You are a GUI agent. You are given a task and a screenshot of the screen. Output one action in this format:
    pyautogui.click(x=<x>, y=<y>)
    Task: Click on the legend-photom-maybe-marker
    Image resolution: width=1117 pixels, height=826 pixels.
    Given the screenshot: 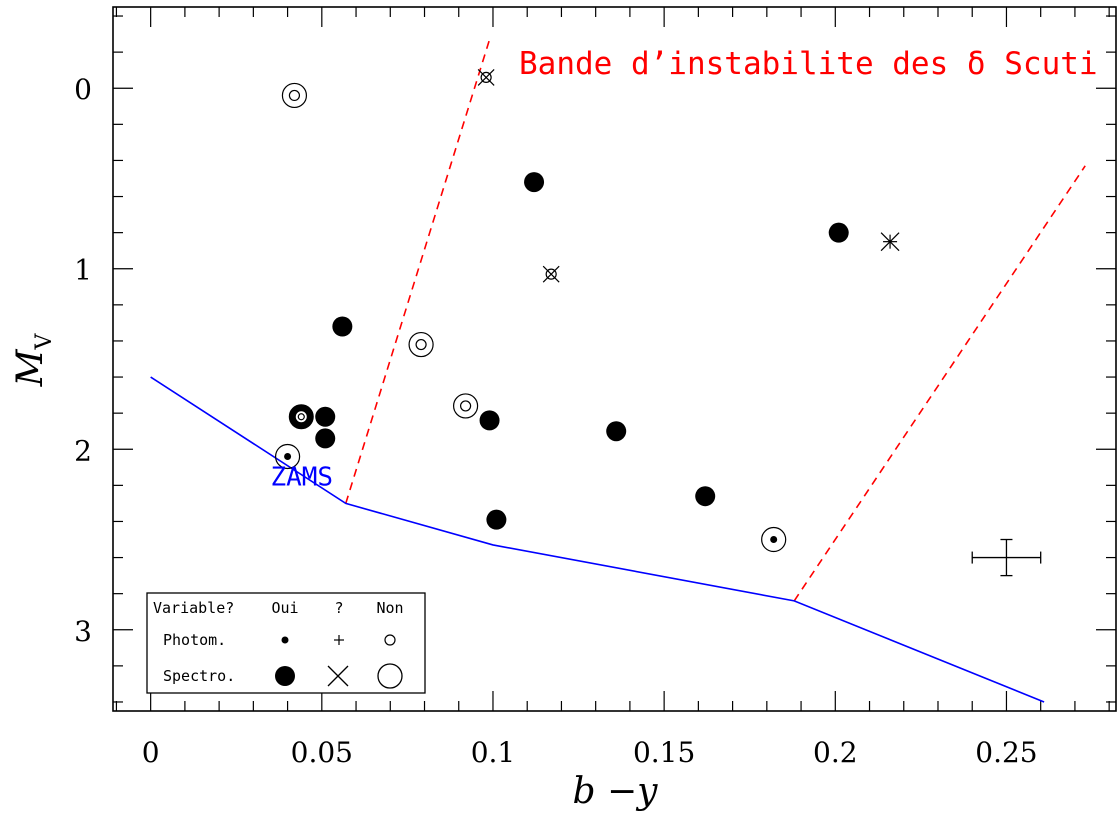 What is the action you would take?
    pyautogui.click(x=339, y=640)
    